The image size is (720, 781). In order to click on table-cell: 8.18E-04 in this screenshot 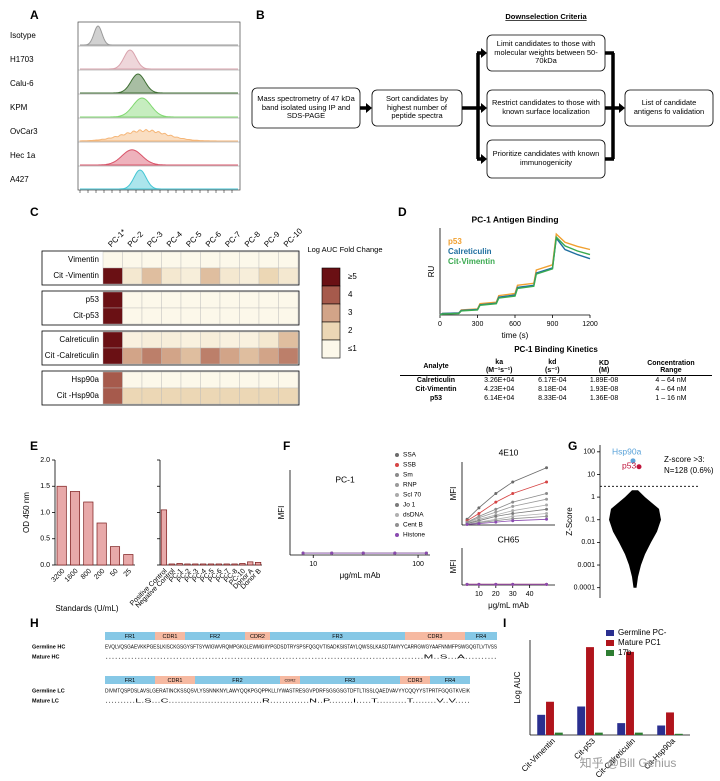, I will do `click(552, 389)`.